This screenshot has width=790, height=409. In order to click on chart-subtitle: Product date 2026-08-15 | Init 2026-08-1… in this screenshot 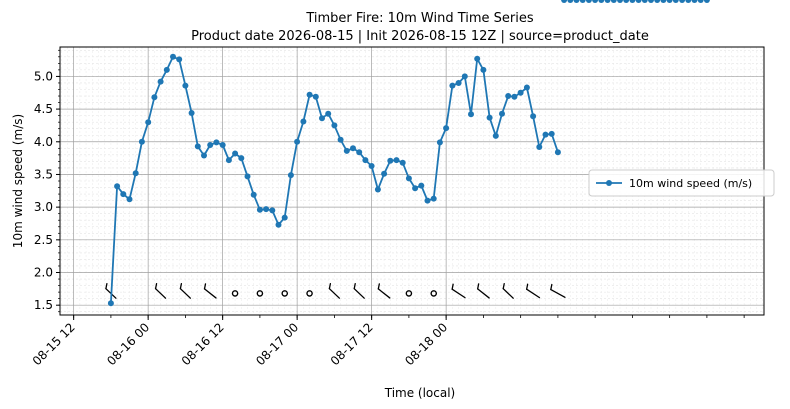, I will do `click(420, 36)`.